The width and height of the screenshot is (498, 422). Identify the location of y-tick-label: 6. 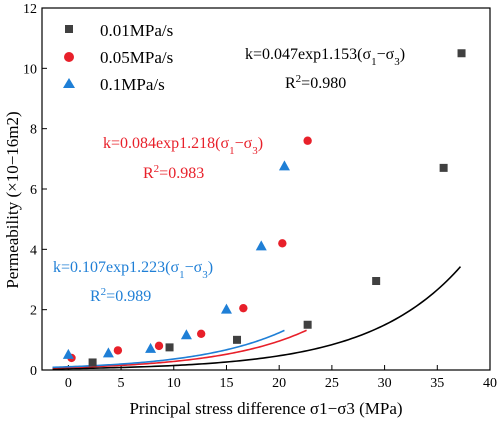
(33, 190).